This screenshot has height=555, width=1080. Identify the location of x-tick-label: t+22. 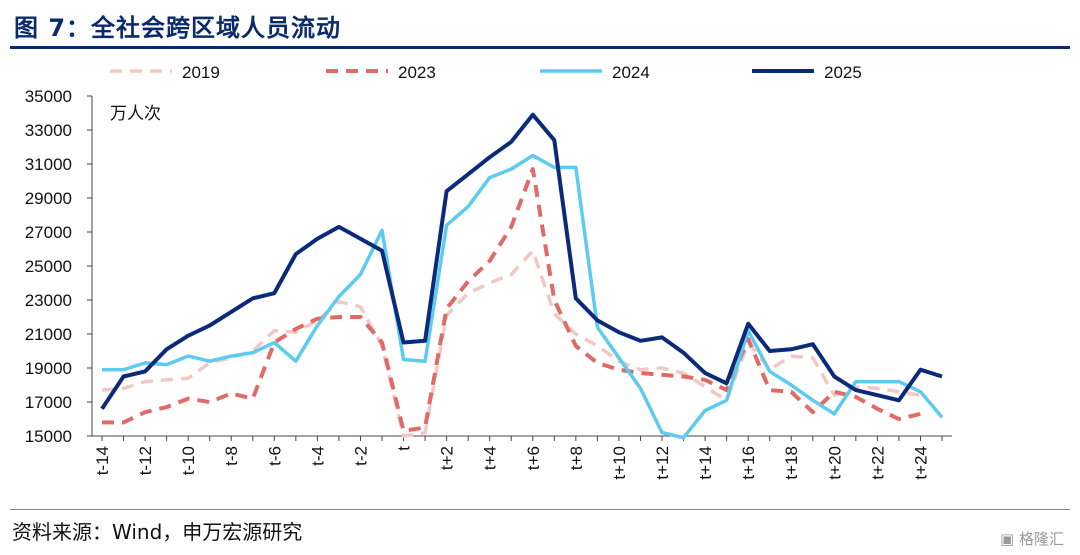
(877, 463).